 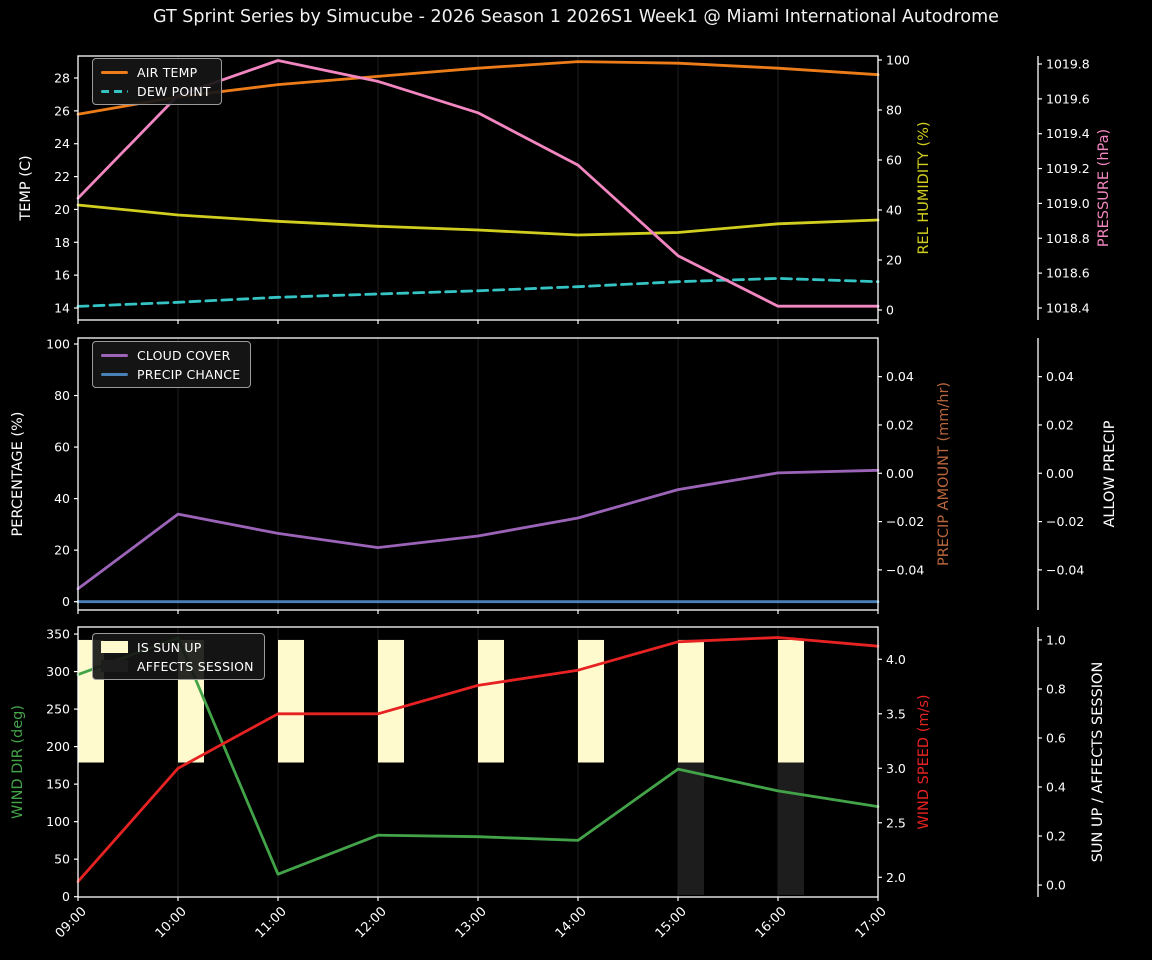 What do you see at coordinates (1060, 424) in the screenshot?
I see `far-tick-label: 0.02` at bounding box center [1060, 424].